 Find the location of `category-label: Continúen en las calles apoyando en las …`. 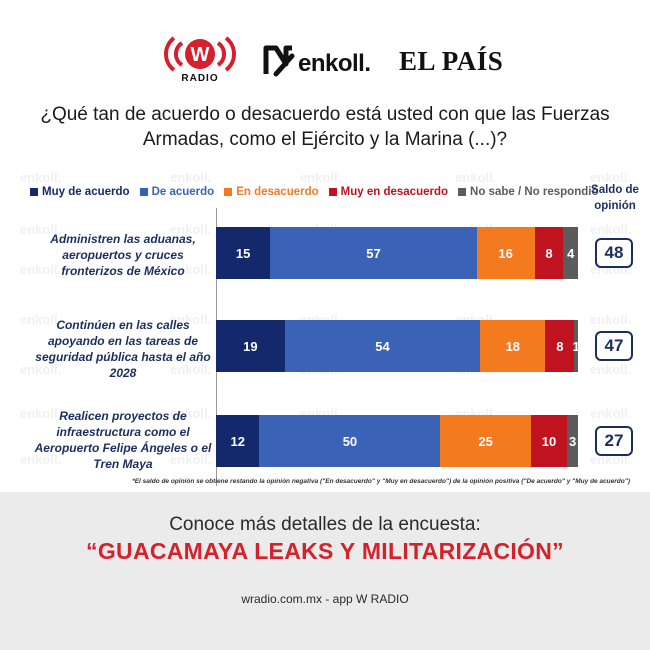

category-label: Continúen en las calles apoyando en las … is located at coordinates (123, 349).